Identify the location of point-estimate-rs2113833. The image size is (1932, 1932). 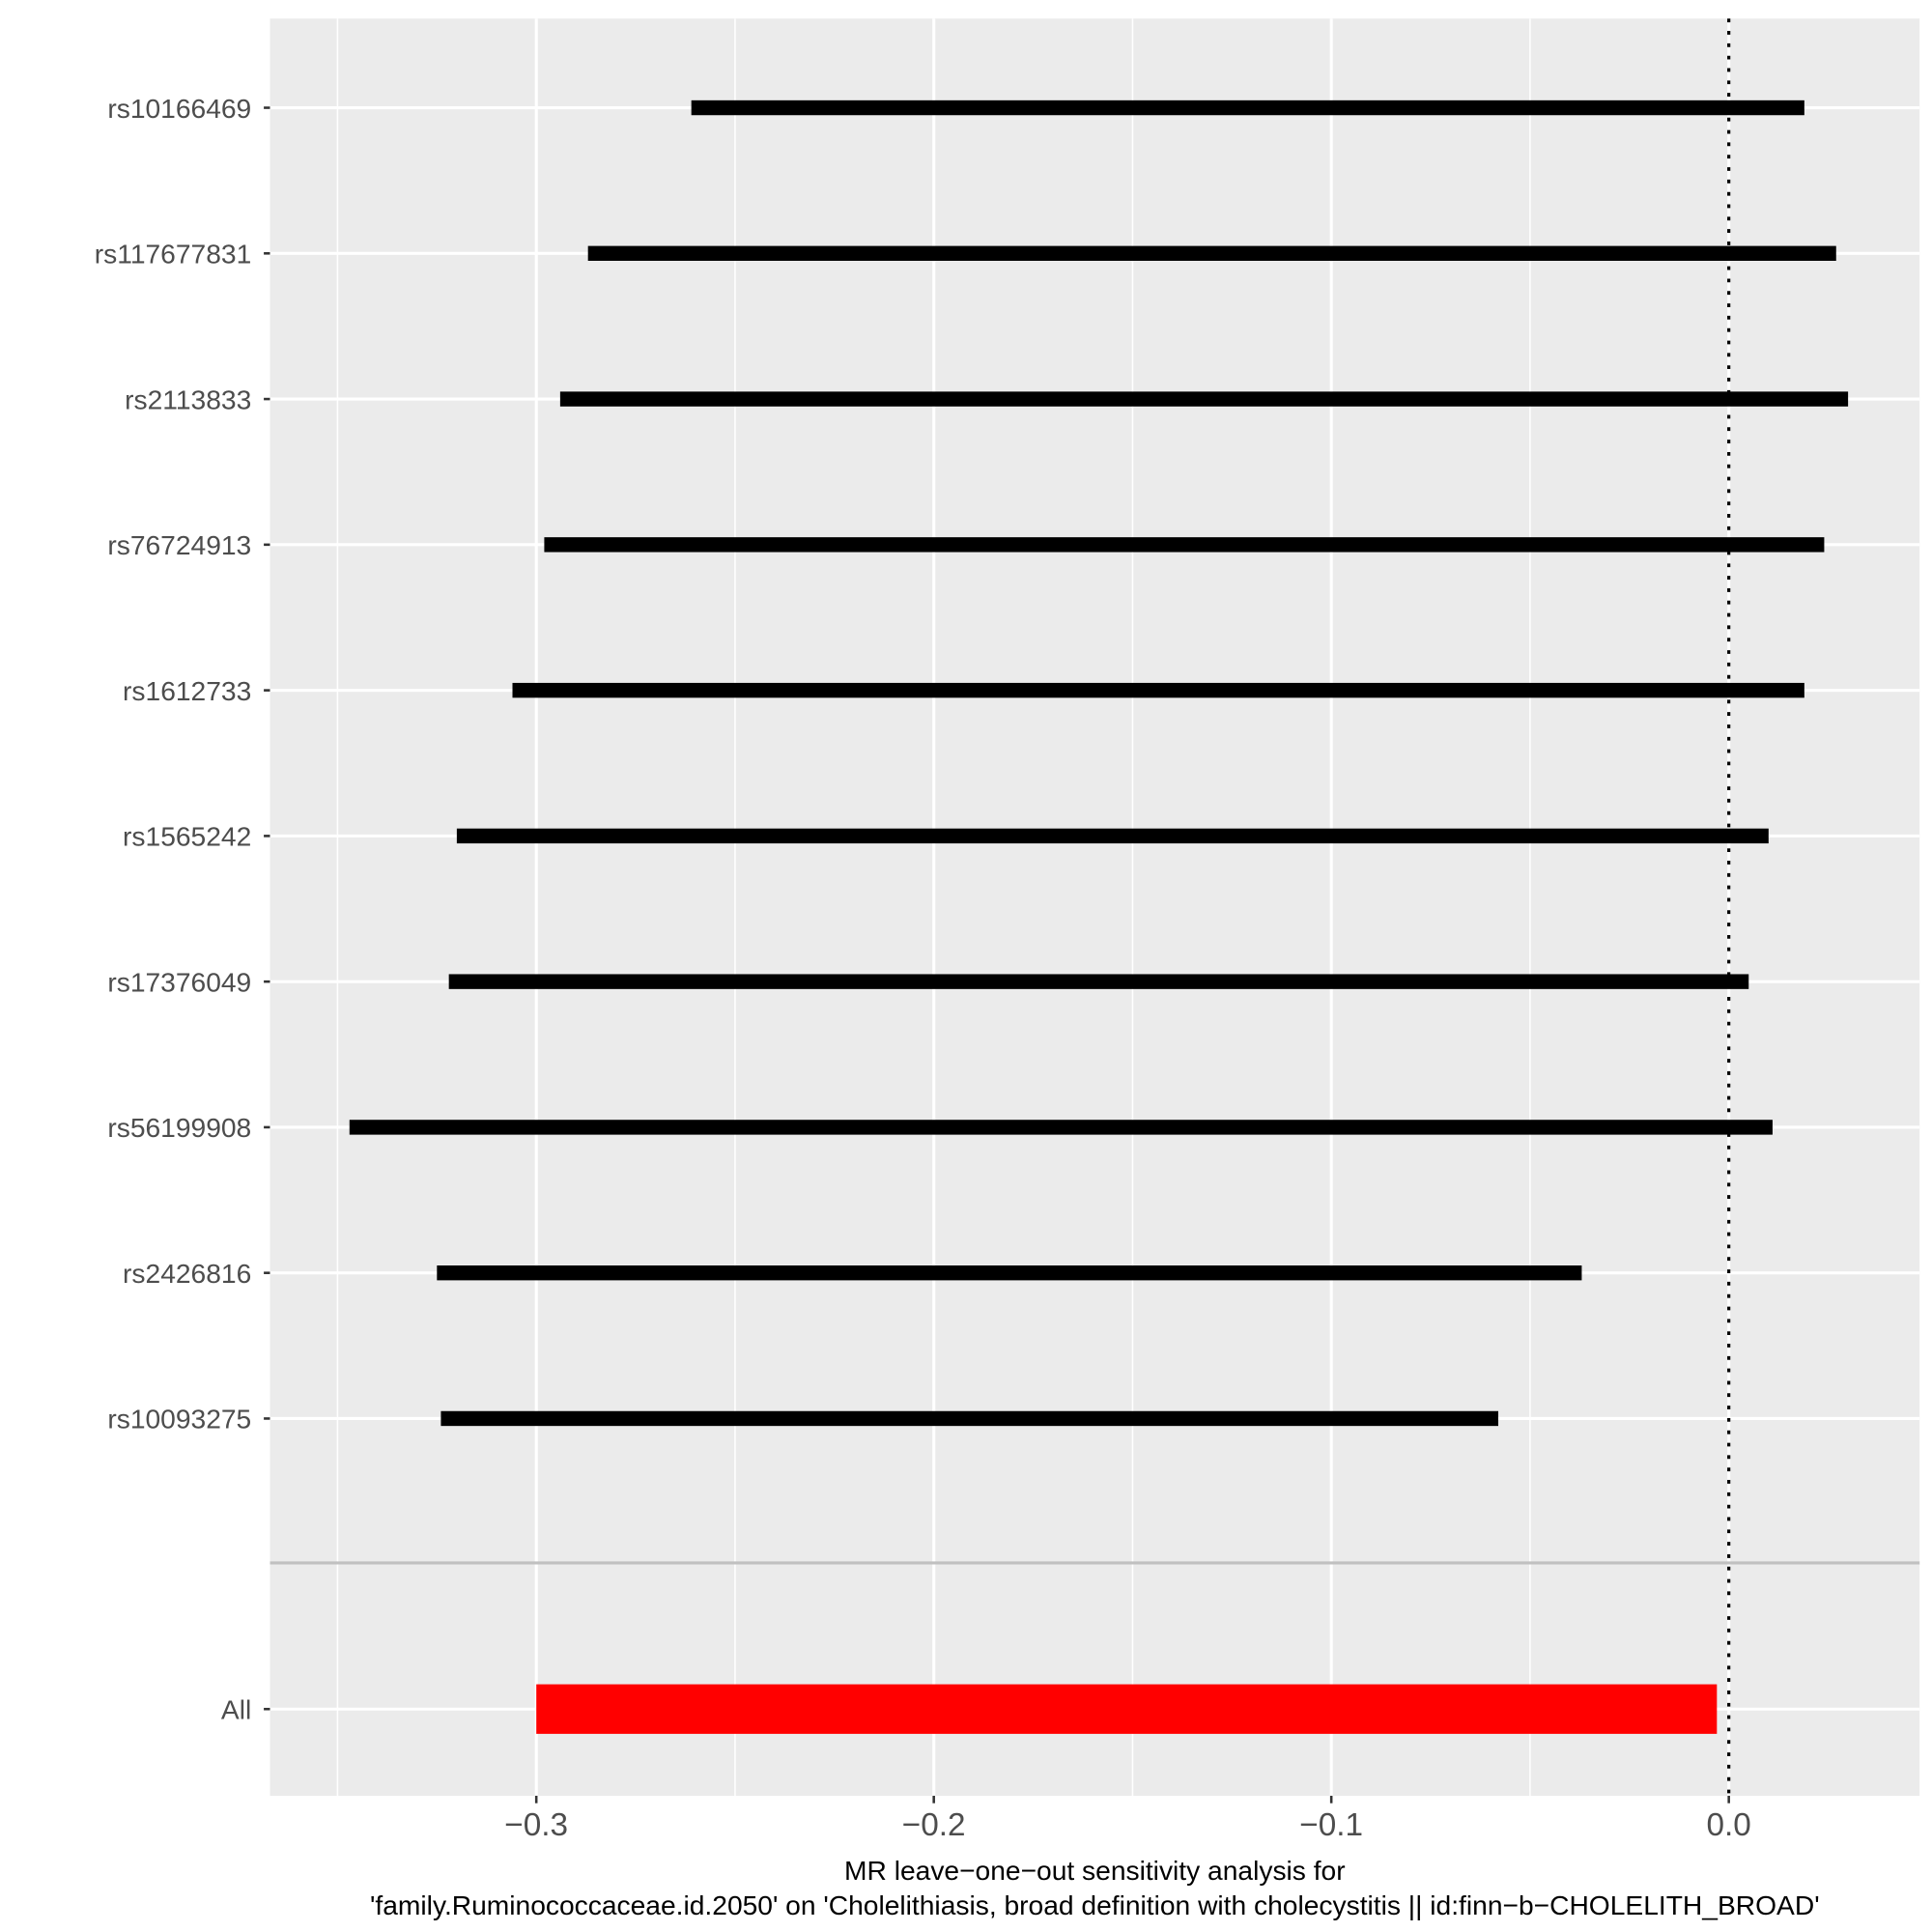
(1204, 399).